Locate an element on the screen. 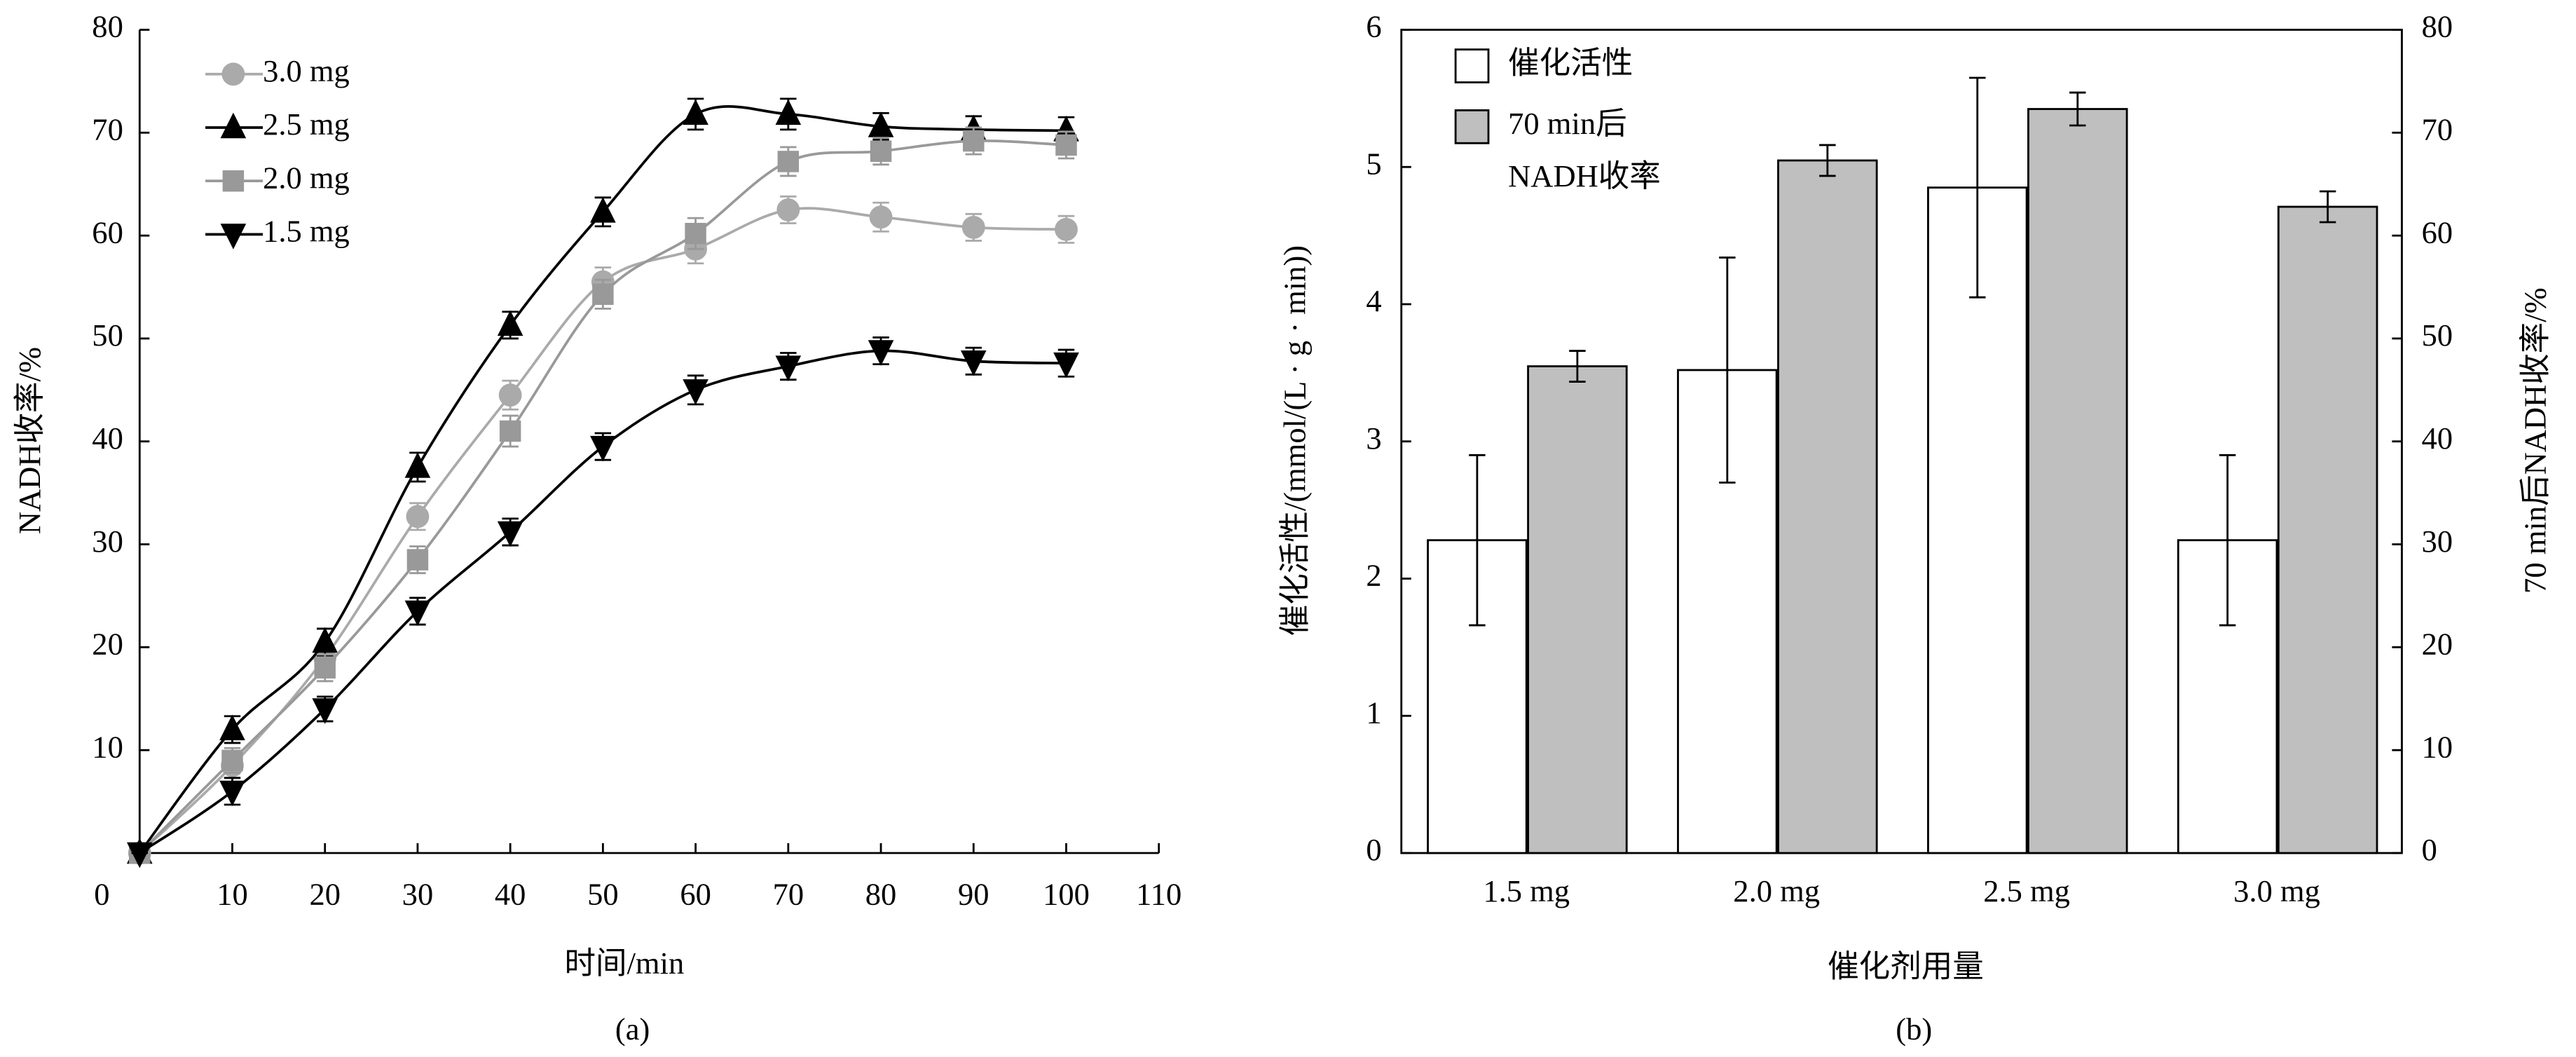 The image size is (2576, 1057). caption: (a) is located at coordinates (633, 1028).